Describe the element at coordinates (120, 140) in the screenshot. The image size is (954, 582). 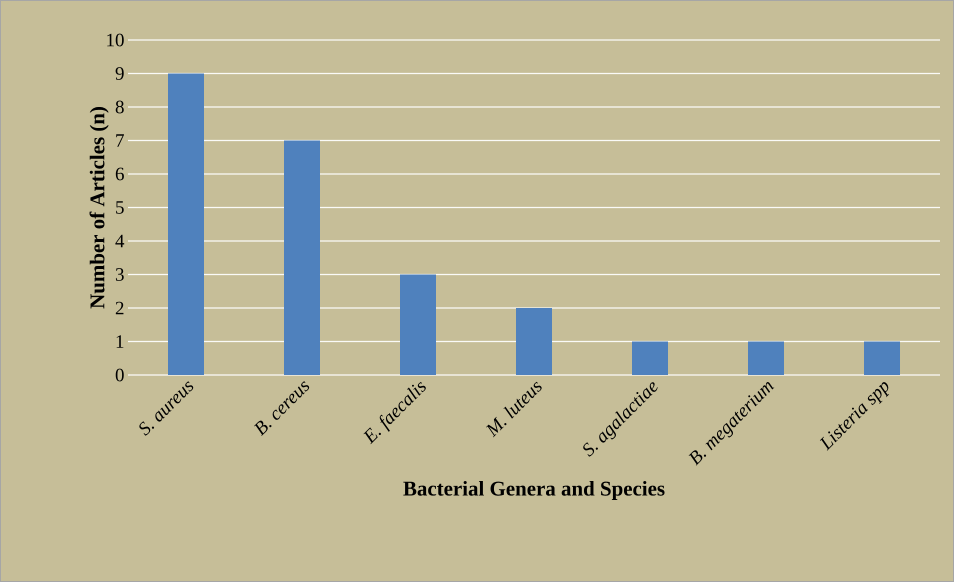
I see `y-tick-label: 7` at that location.